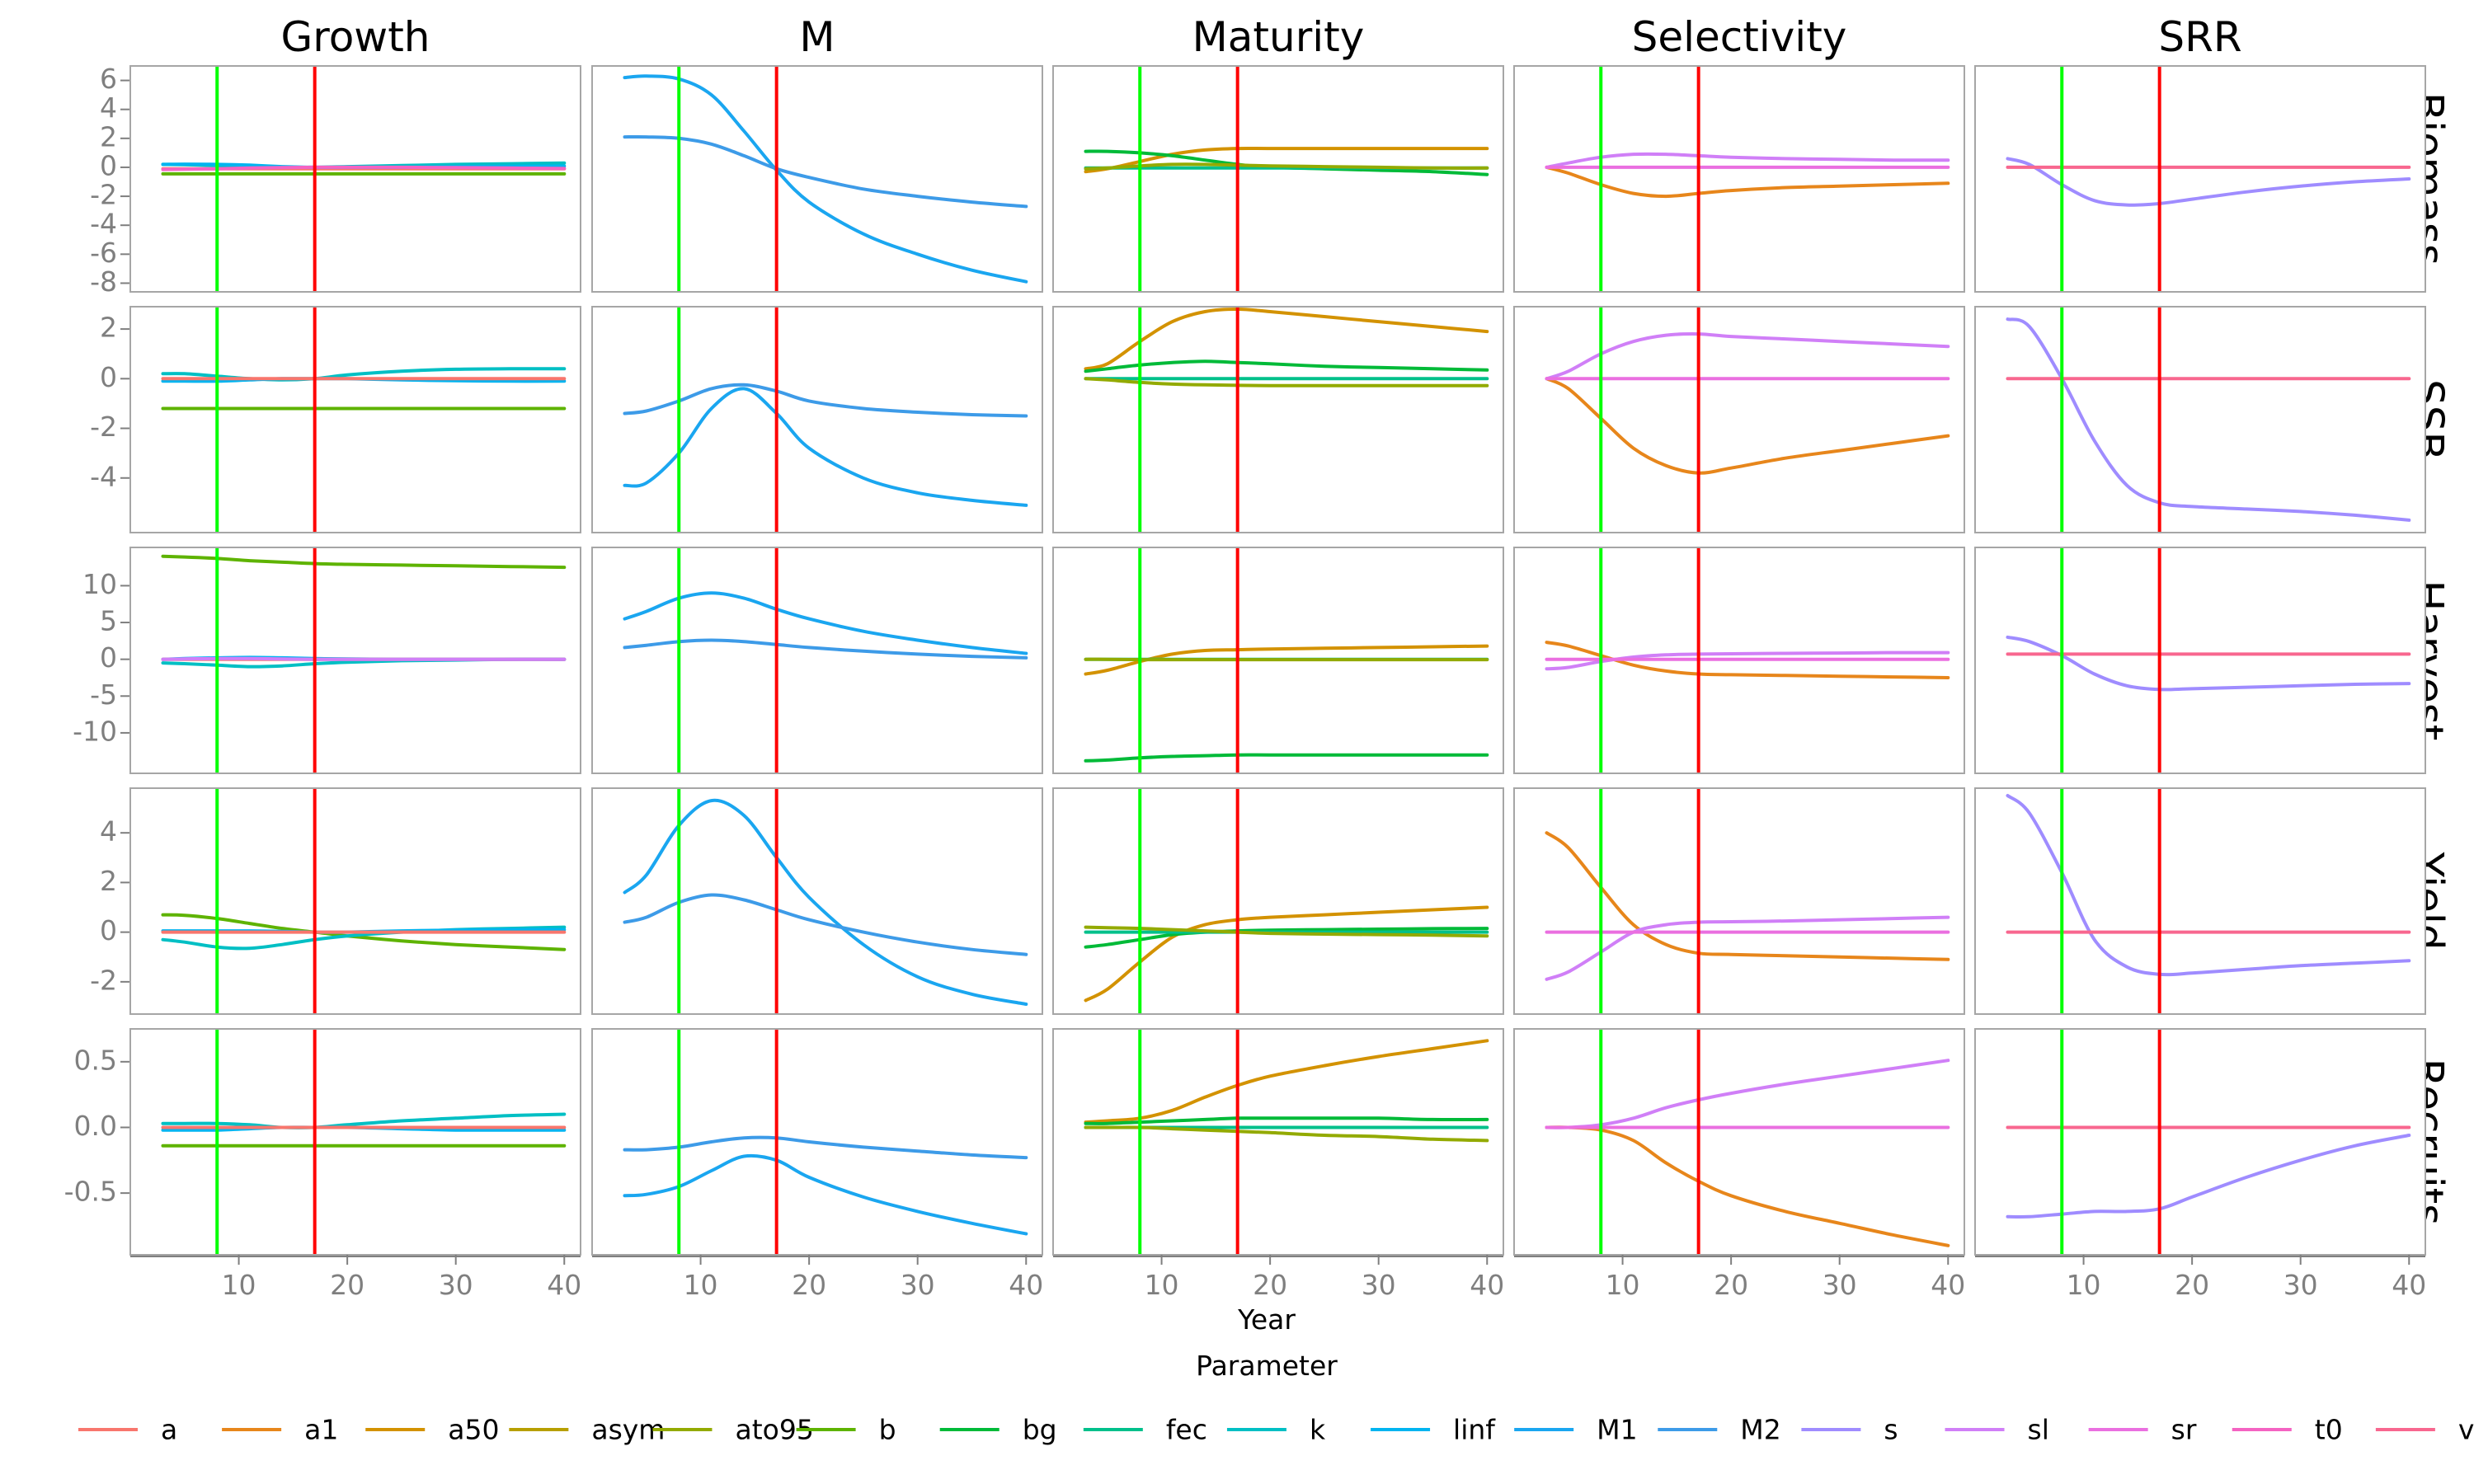  I want to click on legend-item-m2: M2, so click(1719, 1430).